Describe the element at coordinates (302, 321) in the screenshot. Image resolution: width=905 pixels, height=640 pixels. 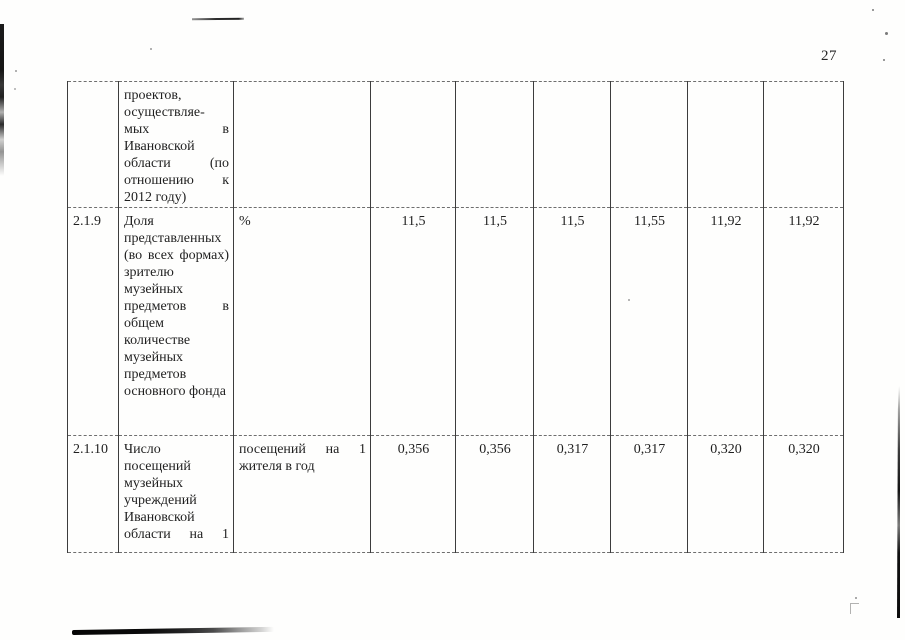
I see `cell-unit: %` at that location.